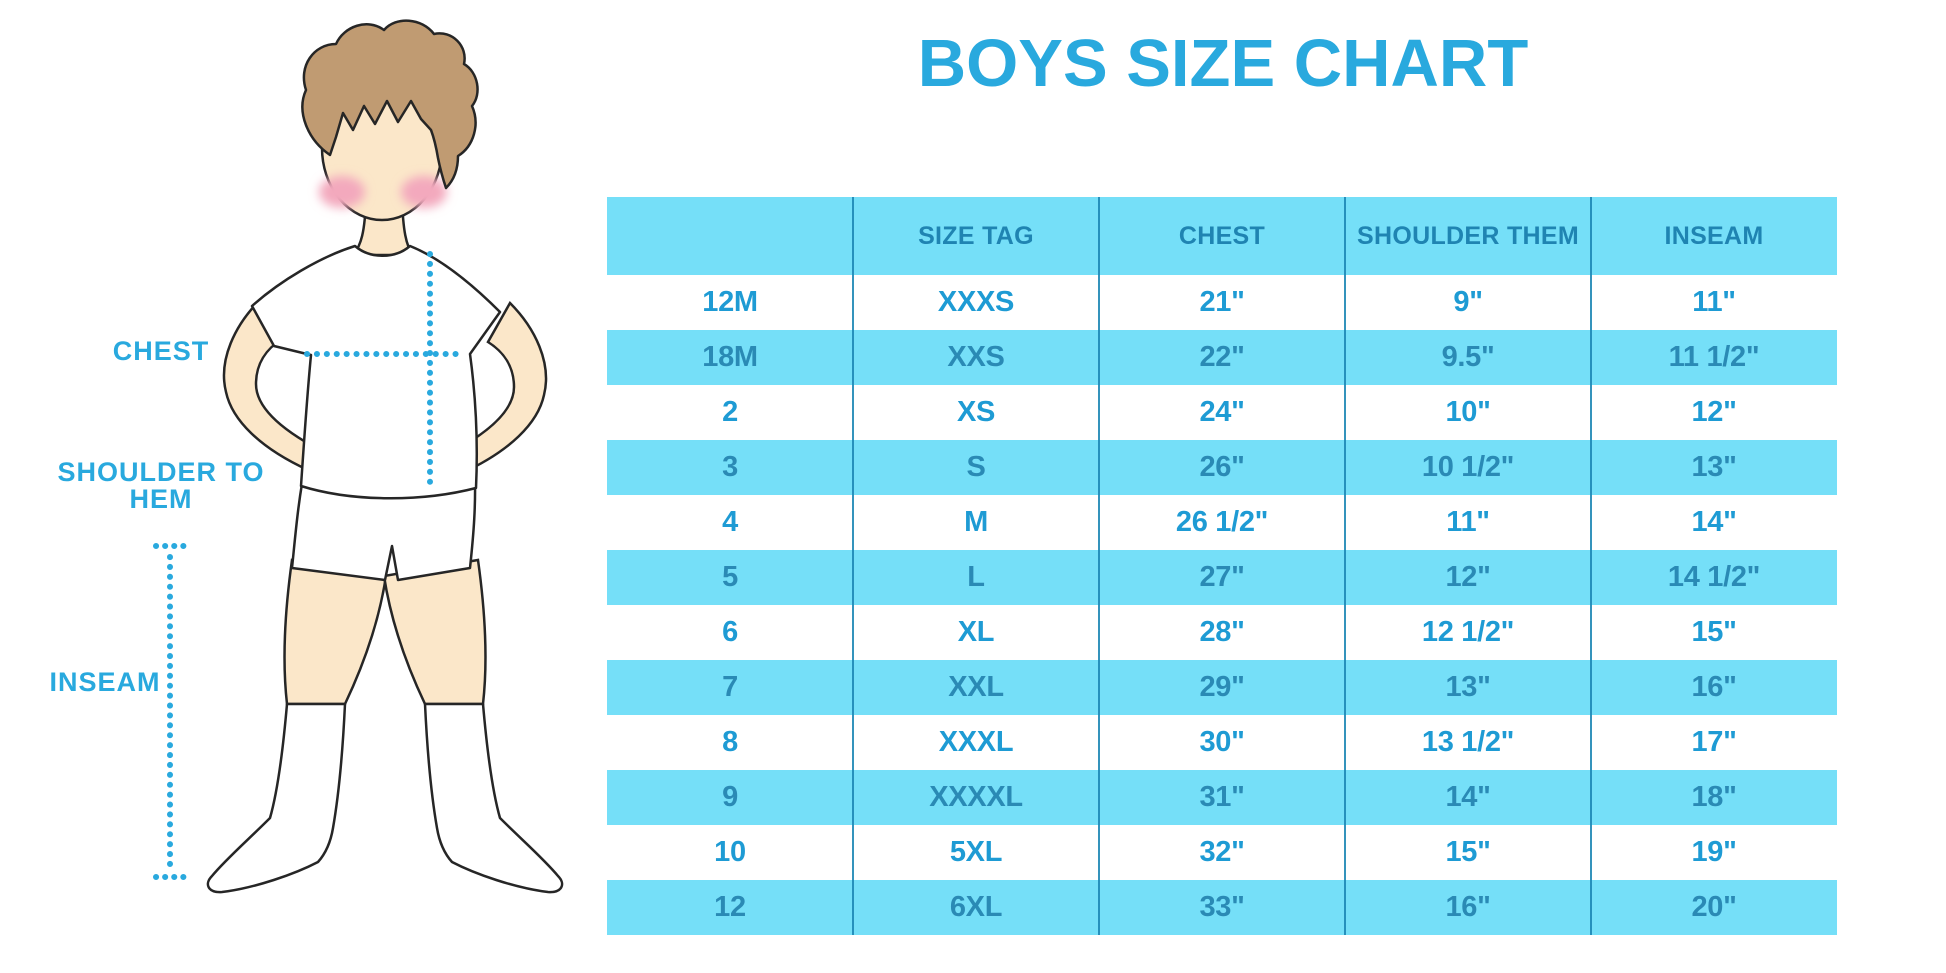 This screenshot has width=1946, height=973. I want to click on table-cell: 20", so click(1714, 907).